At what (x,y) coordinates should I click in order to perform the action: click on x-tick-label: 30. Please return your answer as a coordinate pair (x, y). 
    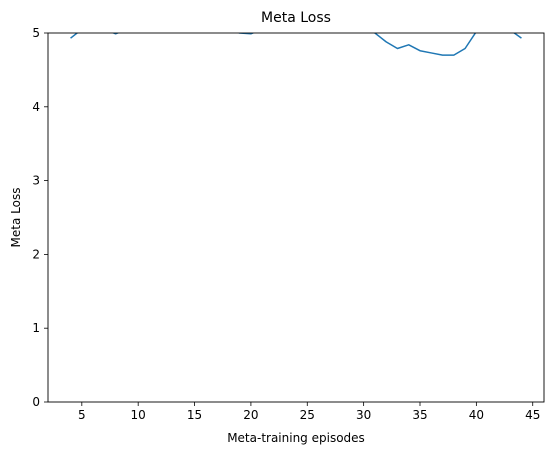
    Looking at the image, I should click on (363, 415).